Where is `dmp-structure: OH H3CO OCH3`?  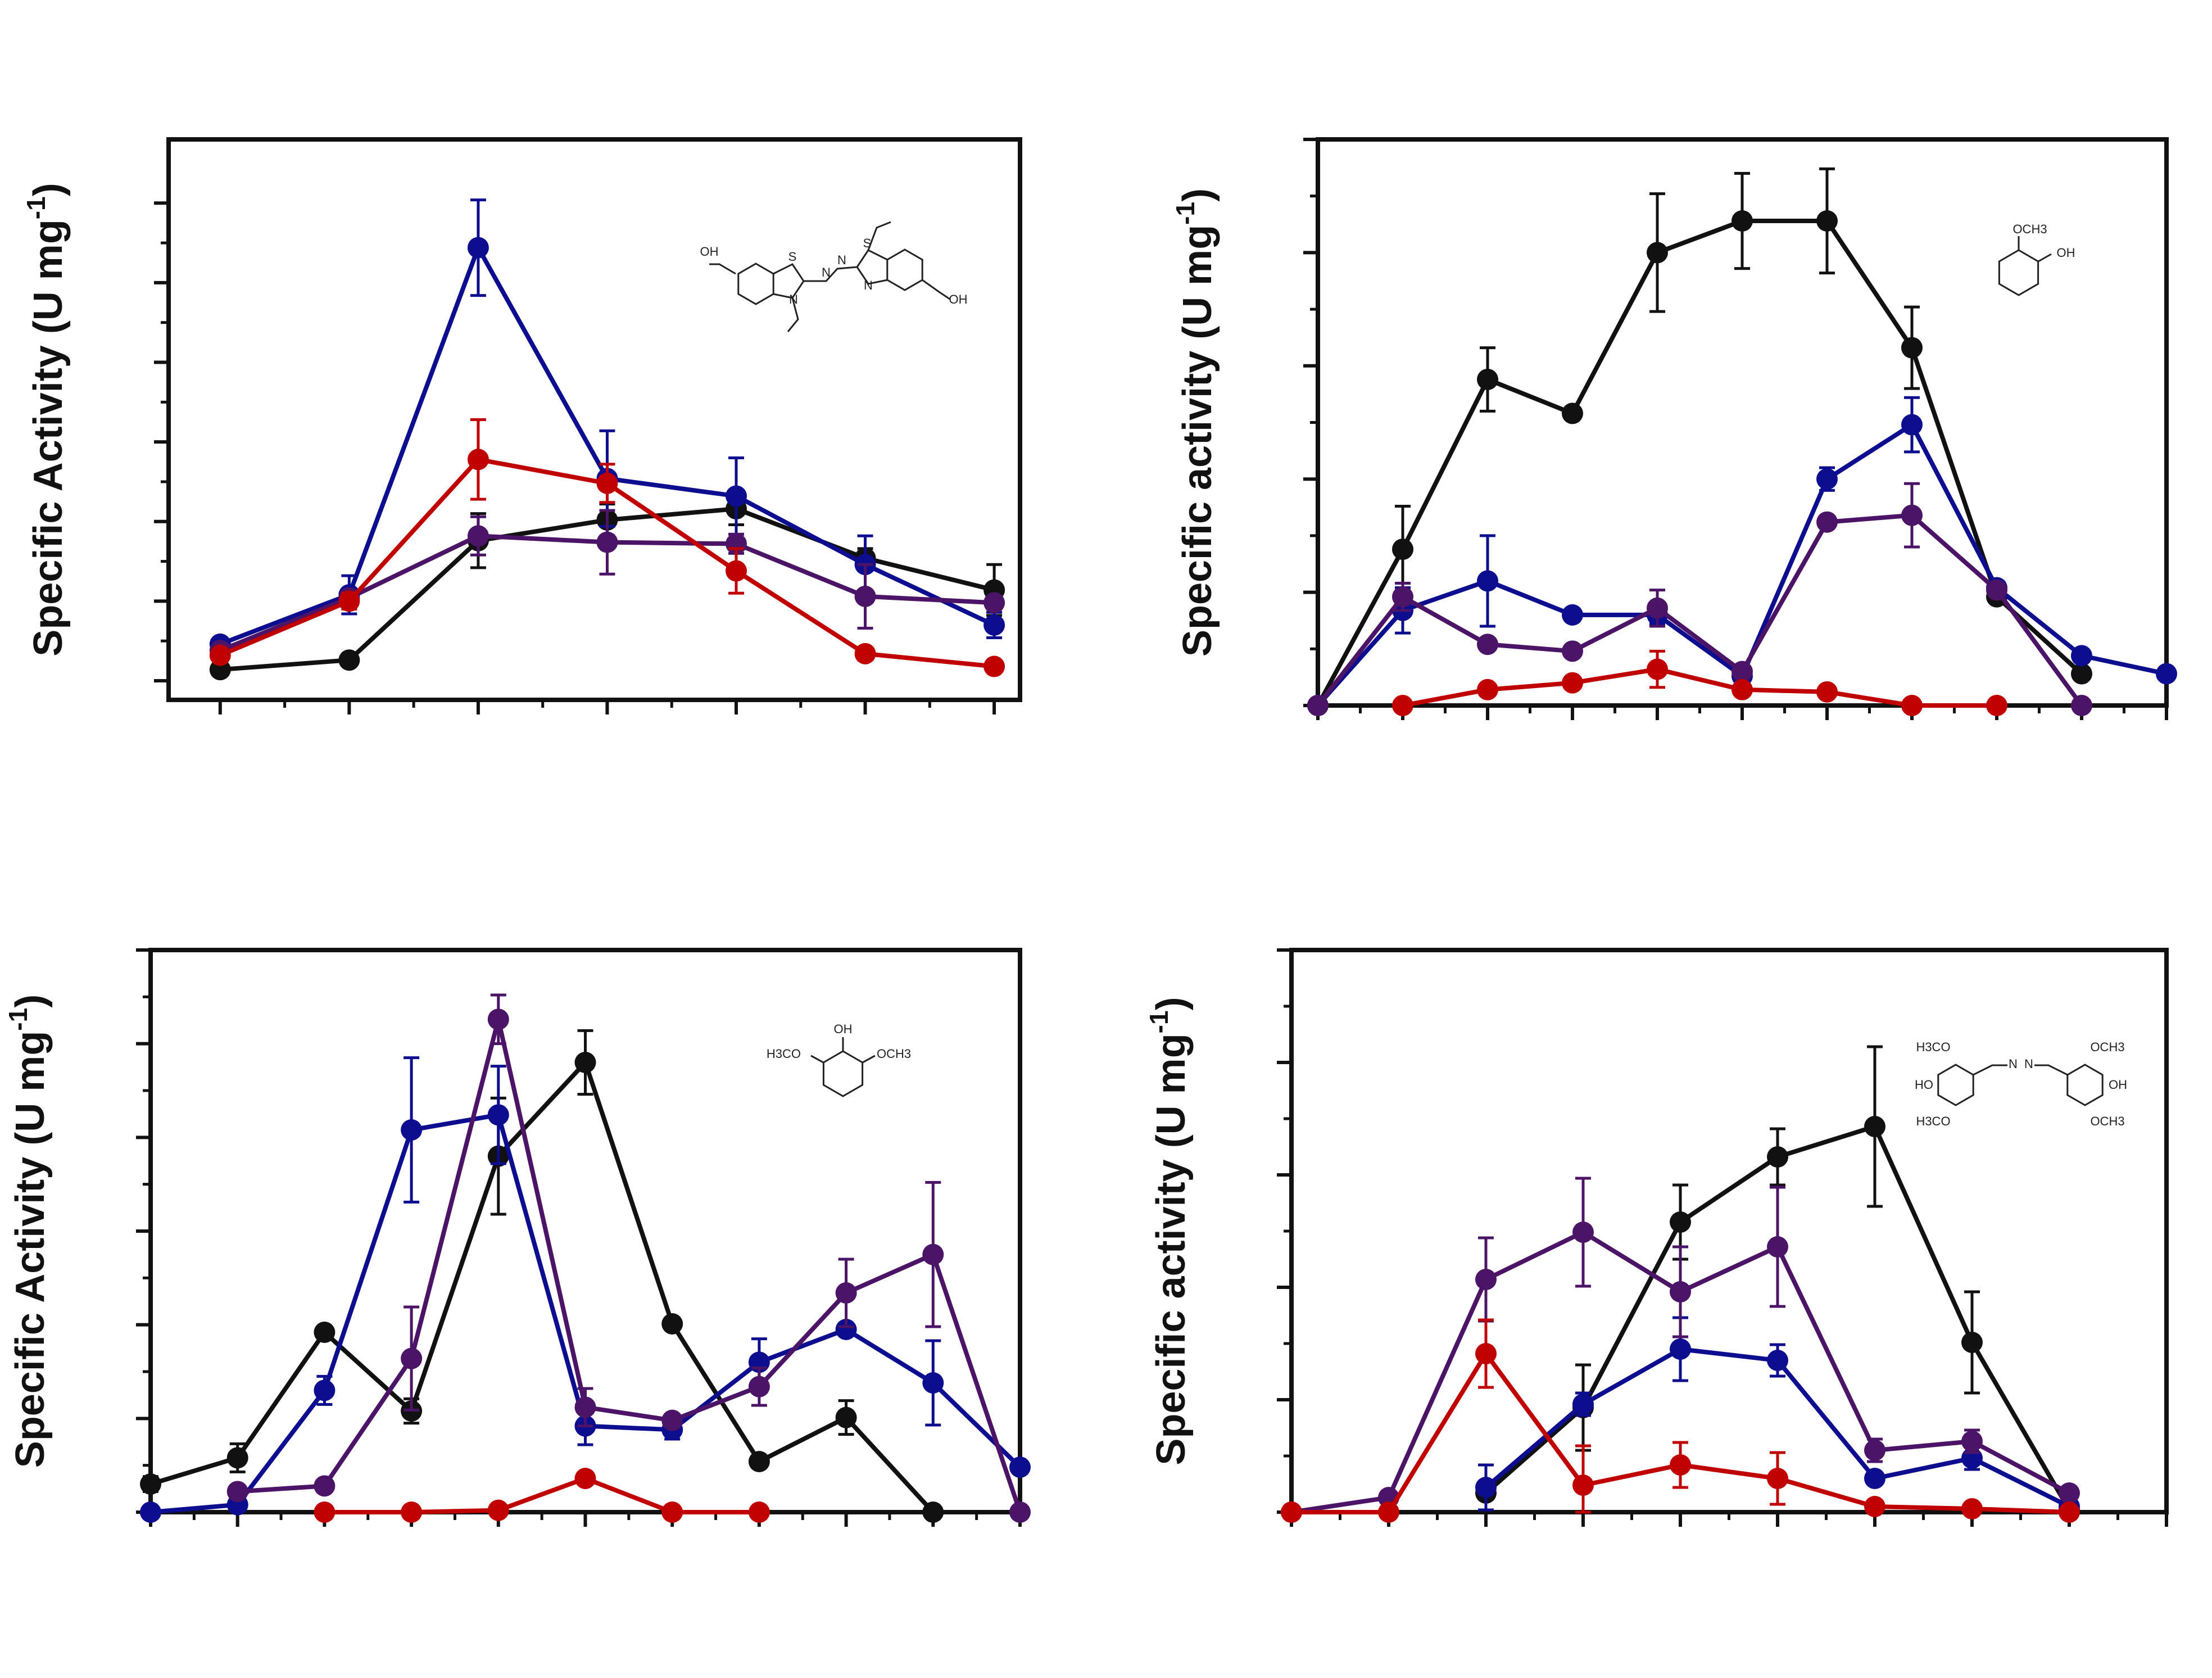 dmp-structure: OH H3CO OCH3 is located at coordinates (839, 1059).